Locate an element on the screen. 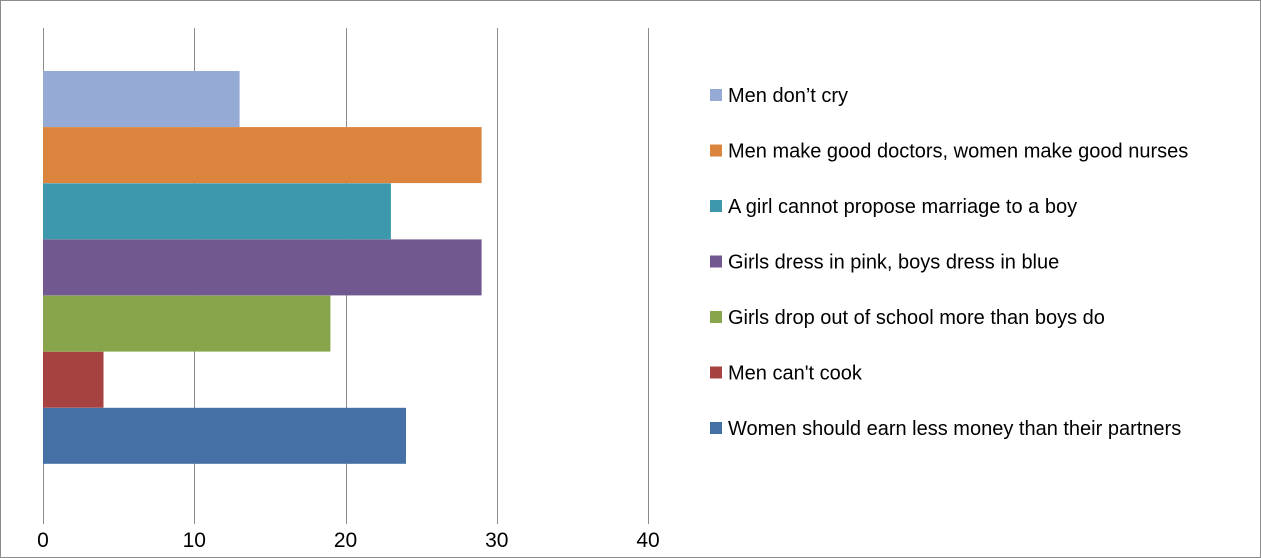  legend-label: Men can't cook is located at coordinates (795, 374).